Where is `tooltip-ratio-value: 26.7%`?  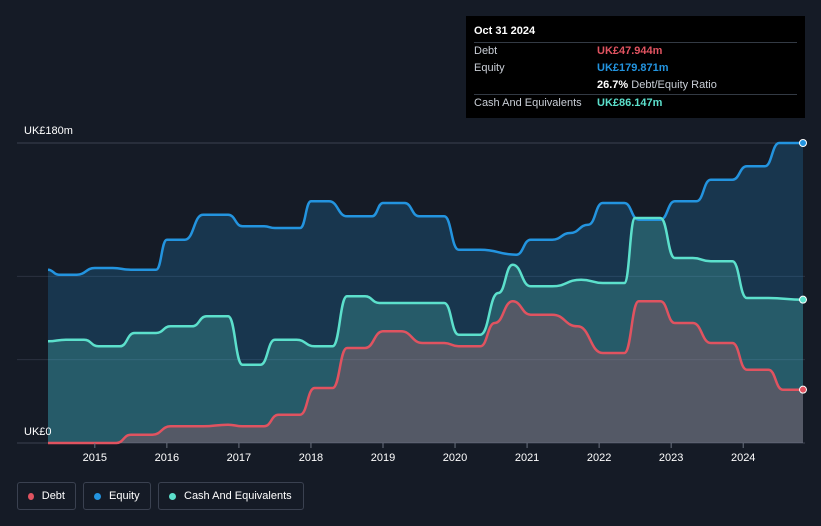 tooltip-ratio-value: 26.7% is located at coordinates (613, 85).